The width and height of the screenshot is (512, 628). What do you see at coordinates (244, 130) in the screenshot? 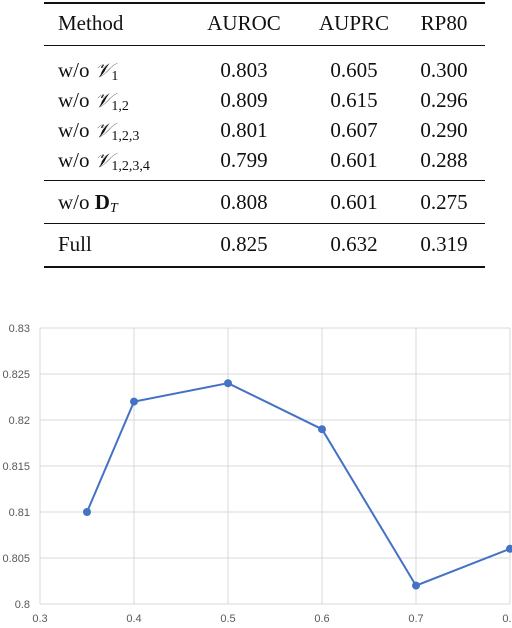
I see `auroc-cell: 0.801` at bounding box center [244, 130].